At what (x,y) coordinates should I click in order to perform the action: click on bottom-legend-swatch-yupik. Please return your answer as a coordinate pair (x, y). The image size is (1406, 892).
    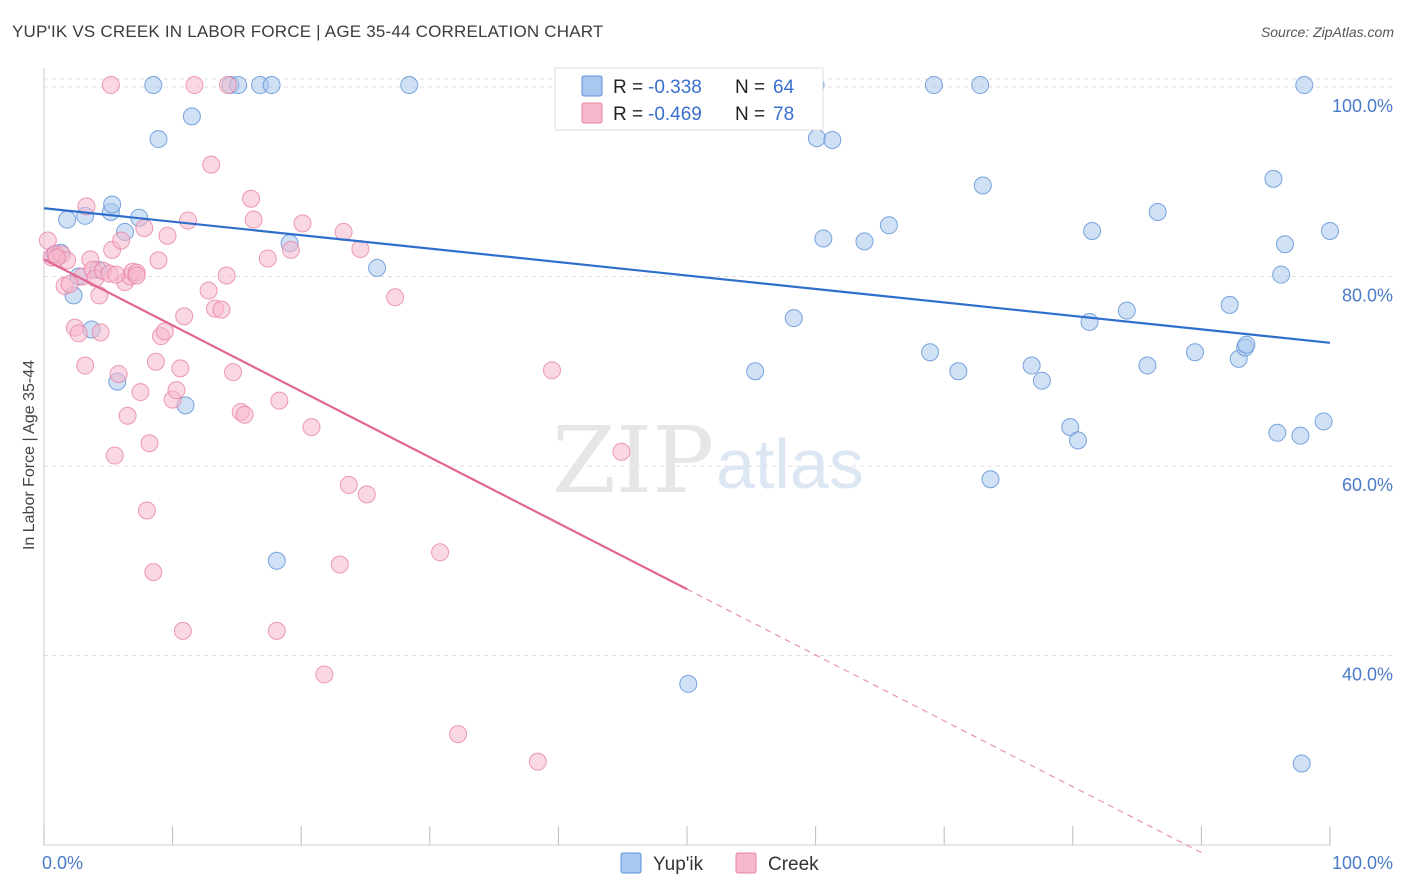
    Looking at the image, I should click on (631, 863).